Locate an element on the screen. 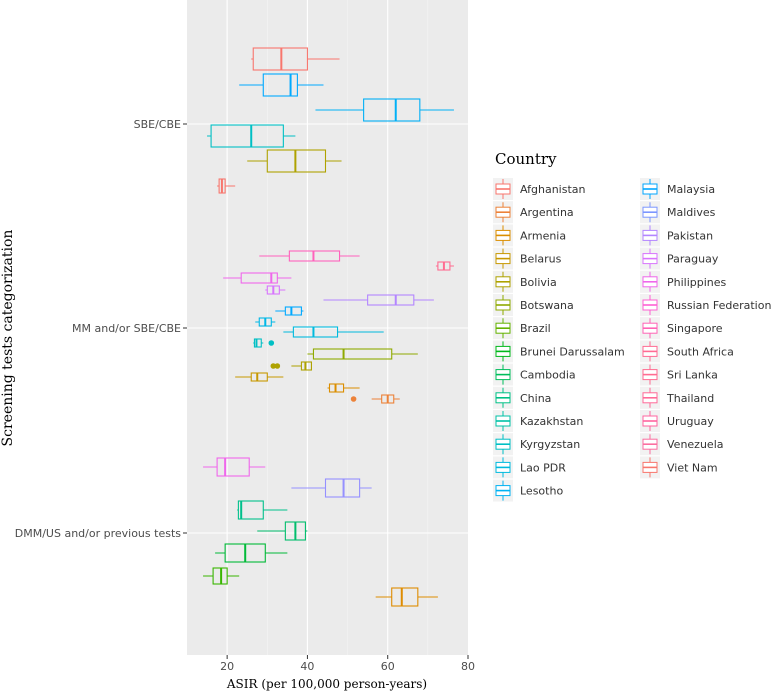 This screenshot has width=777, height=693. legend-item: Afghanistan is located at coordinates (539, 189).